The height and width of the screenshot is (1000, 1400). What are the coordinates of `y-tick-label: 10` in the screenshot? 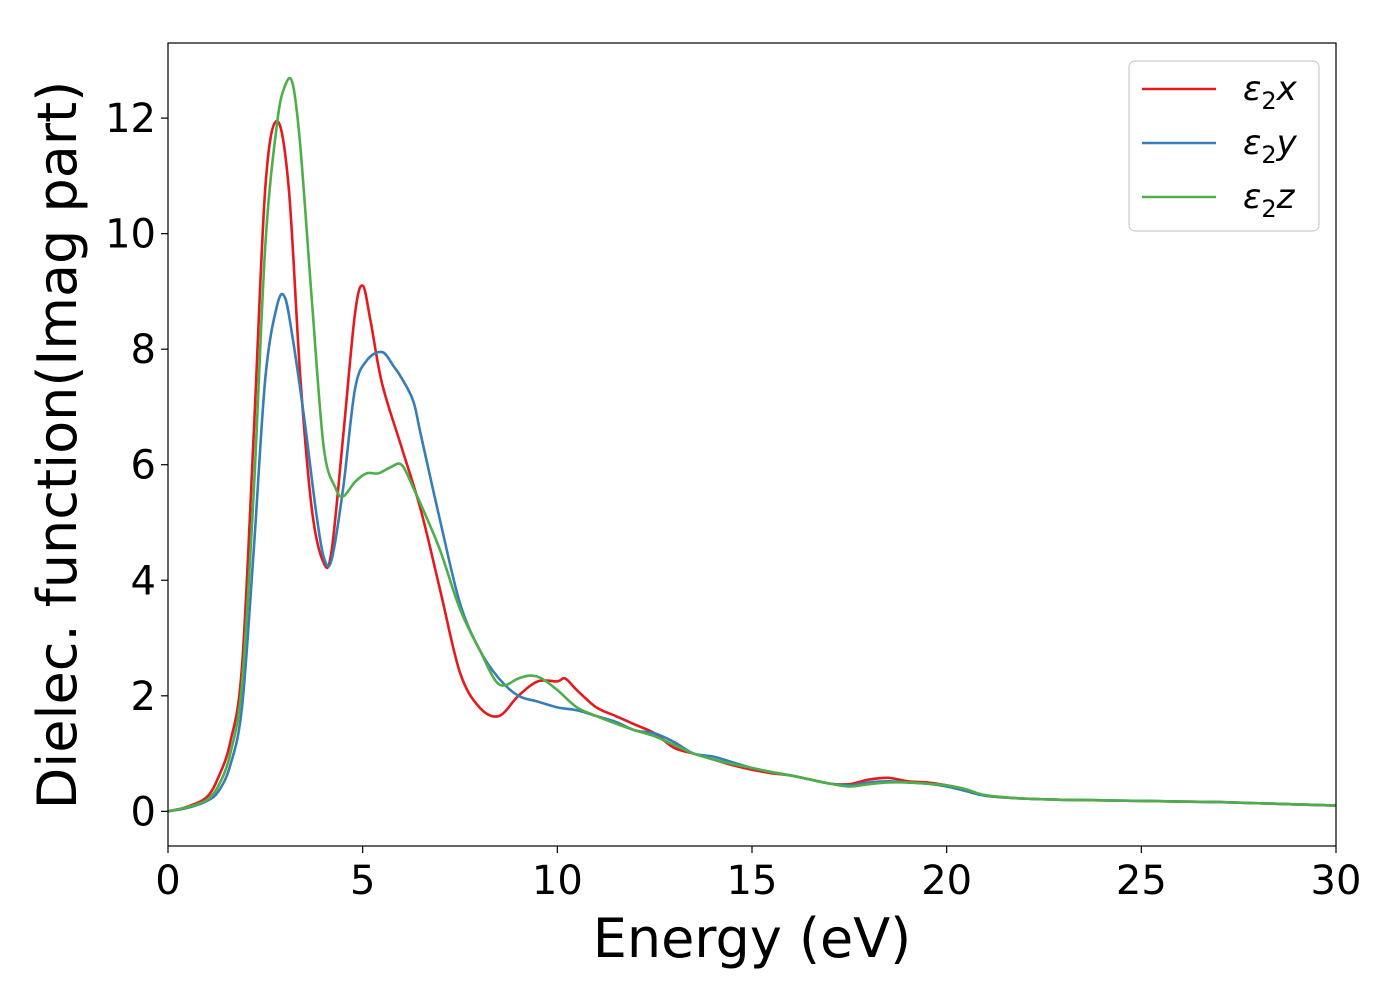 It's located at (130, 235).